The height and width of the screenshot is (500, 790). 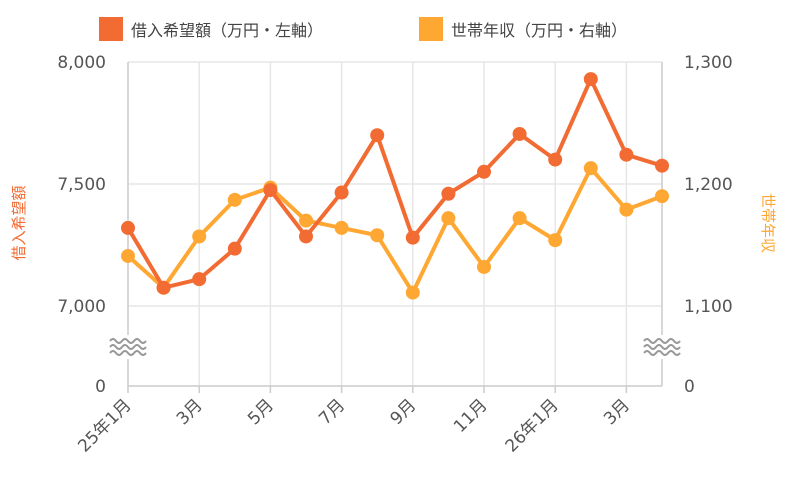 What do you see at coordinates (128, 347) in the screenshot?
I see `y-left-axis-break` at bounding box center [128, 347].